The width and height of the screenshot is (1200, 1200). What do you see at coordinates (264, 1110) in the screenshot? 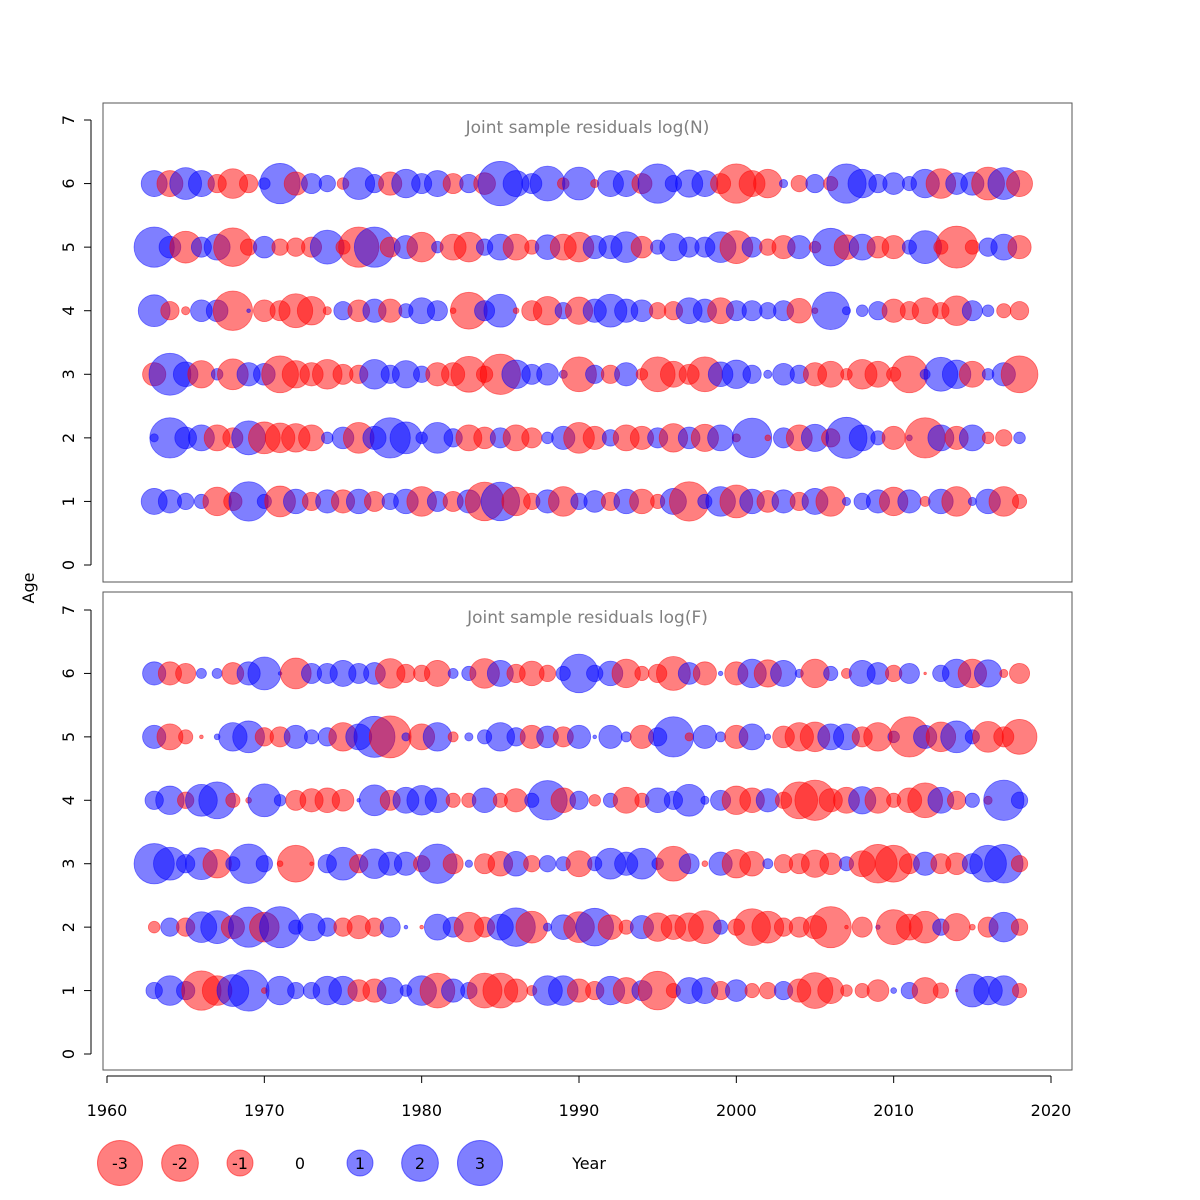
I see `x-tick-label: 1970` at bounding box center [264, 1110].